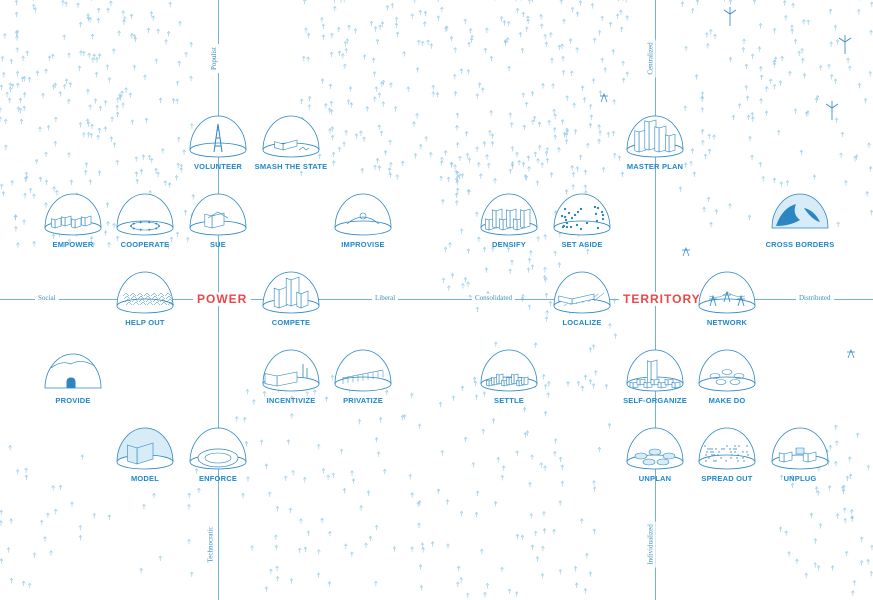 This screenshot has height=600, width=873. Describe the element at coordinates (218, 448) in the screenshot. I see `stadium-icon` at that location.